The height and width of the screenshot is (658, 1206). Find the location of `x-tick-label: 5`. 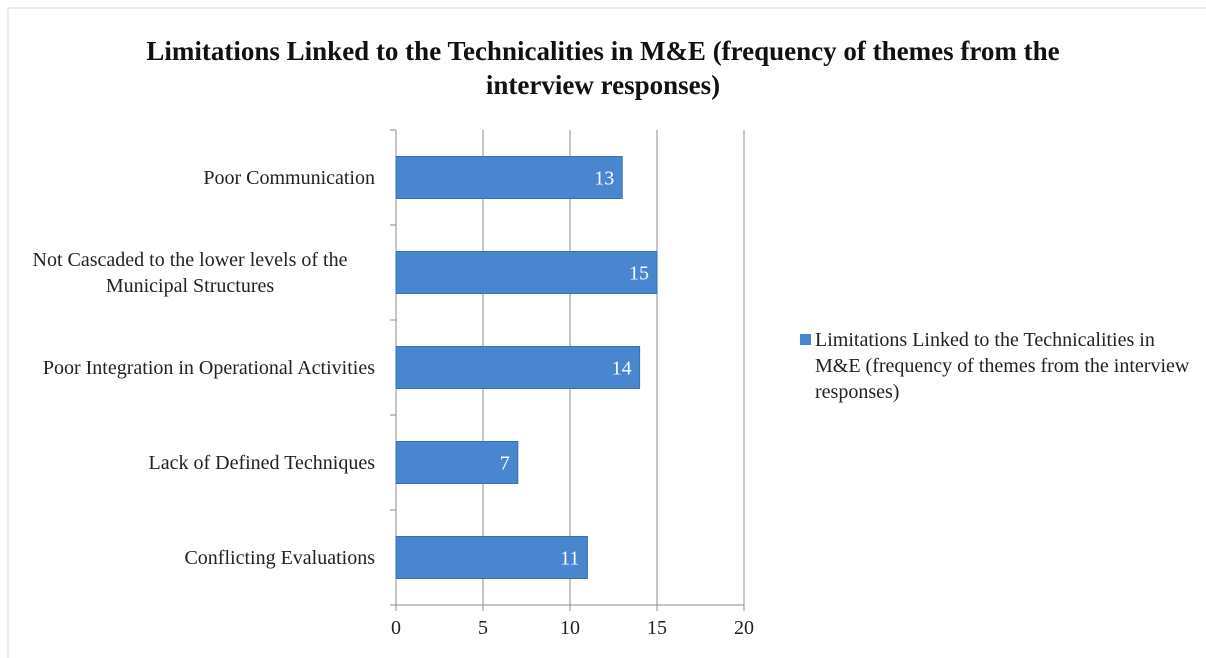

x-tick-label: 5 is located at coordinates (483, 628).